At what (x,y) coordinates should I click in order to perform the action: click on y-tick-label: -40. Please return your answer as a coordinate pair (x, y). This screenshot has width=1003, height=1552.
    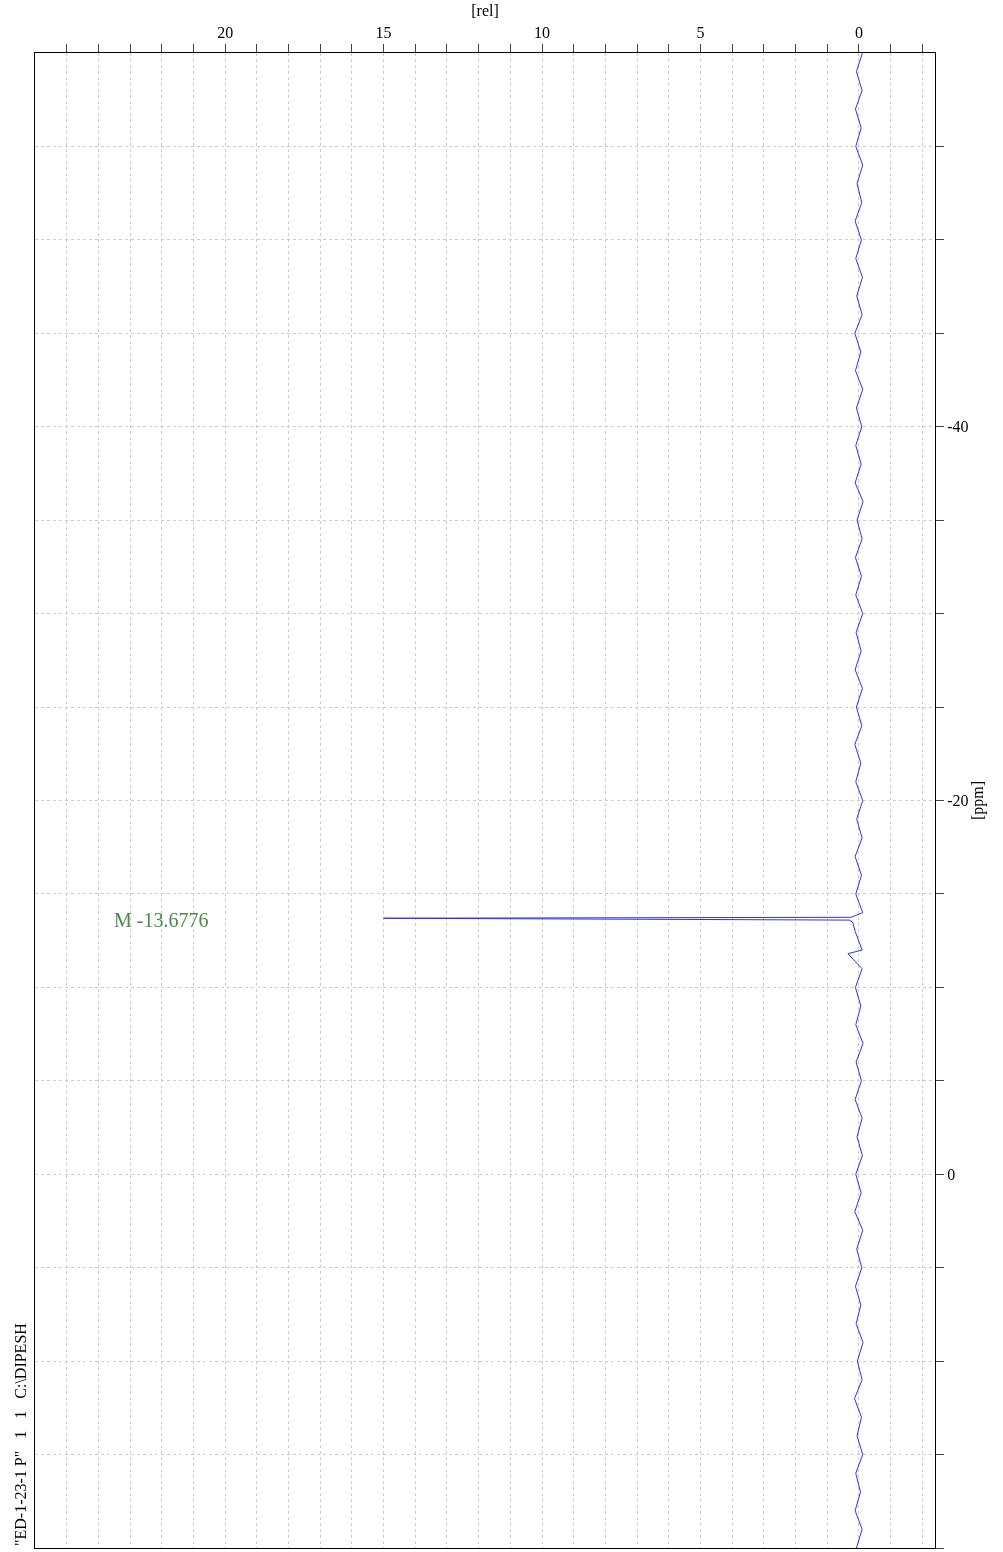
    Looking at the image, I should click on (958, 427).